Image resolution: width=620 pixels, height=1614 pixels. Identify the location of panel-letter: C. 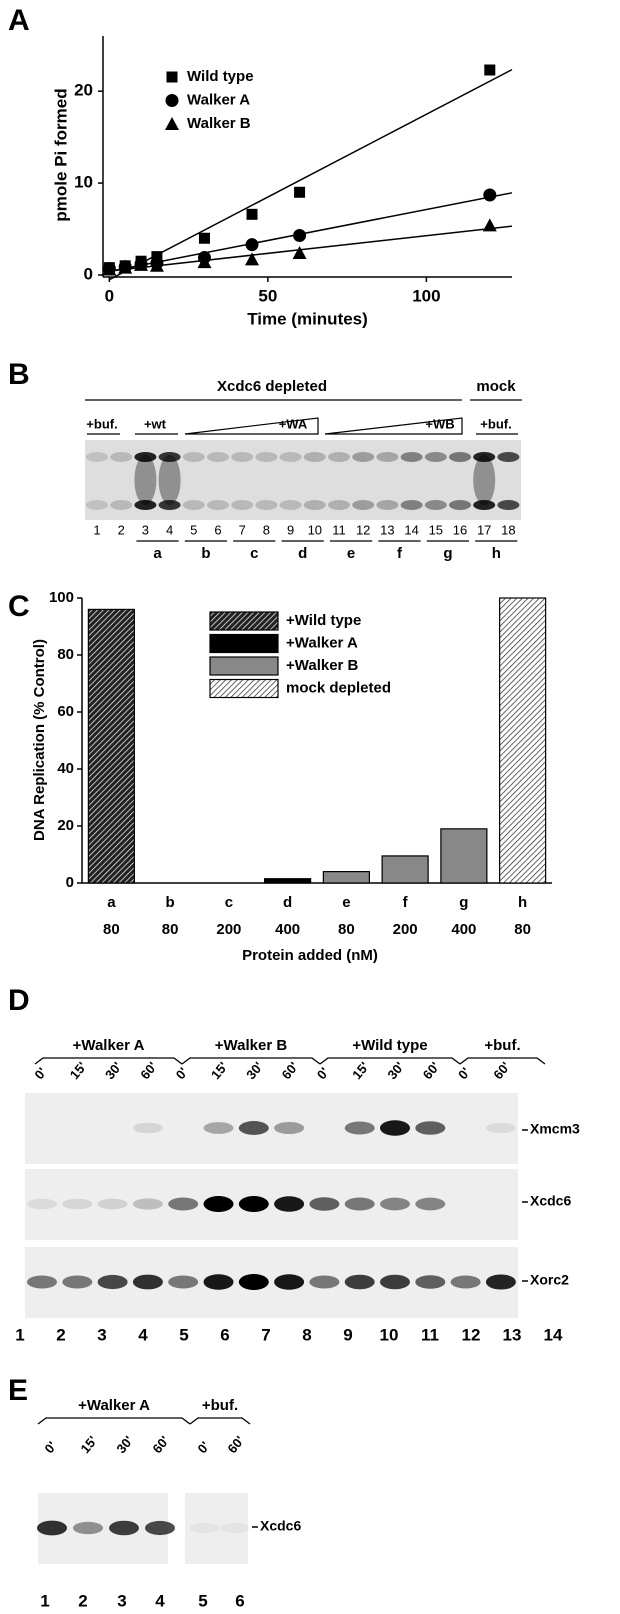
(19, 606).